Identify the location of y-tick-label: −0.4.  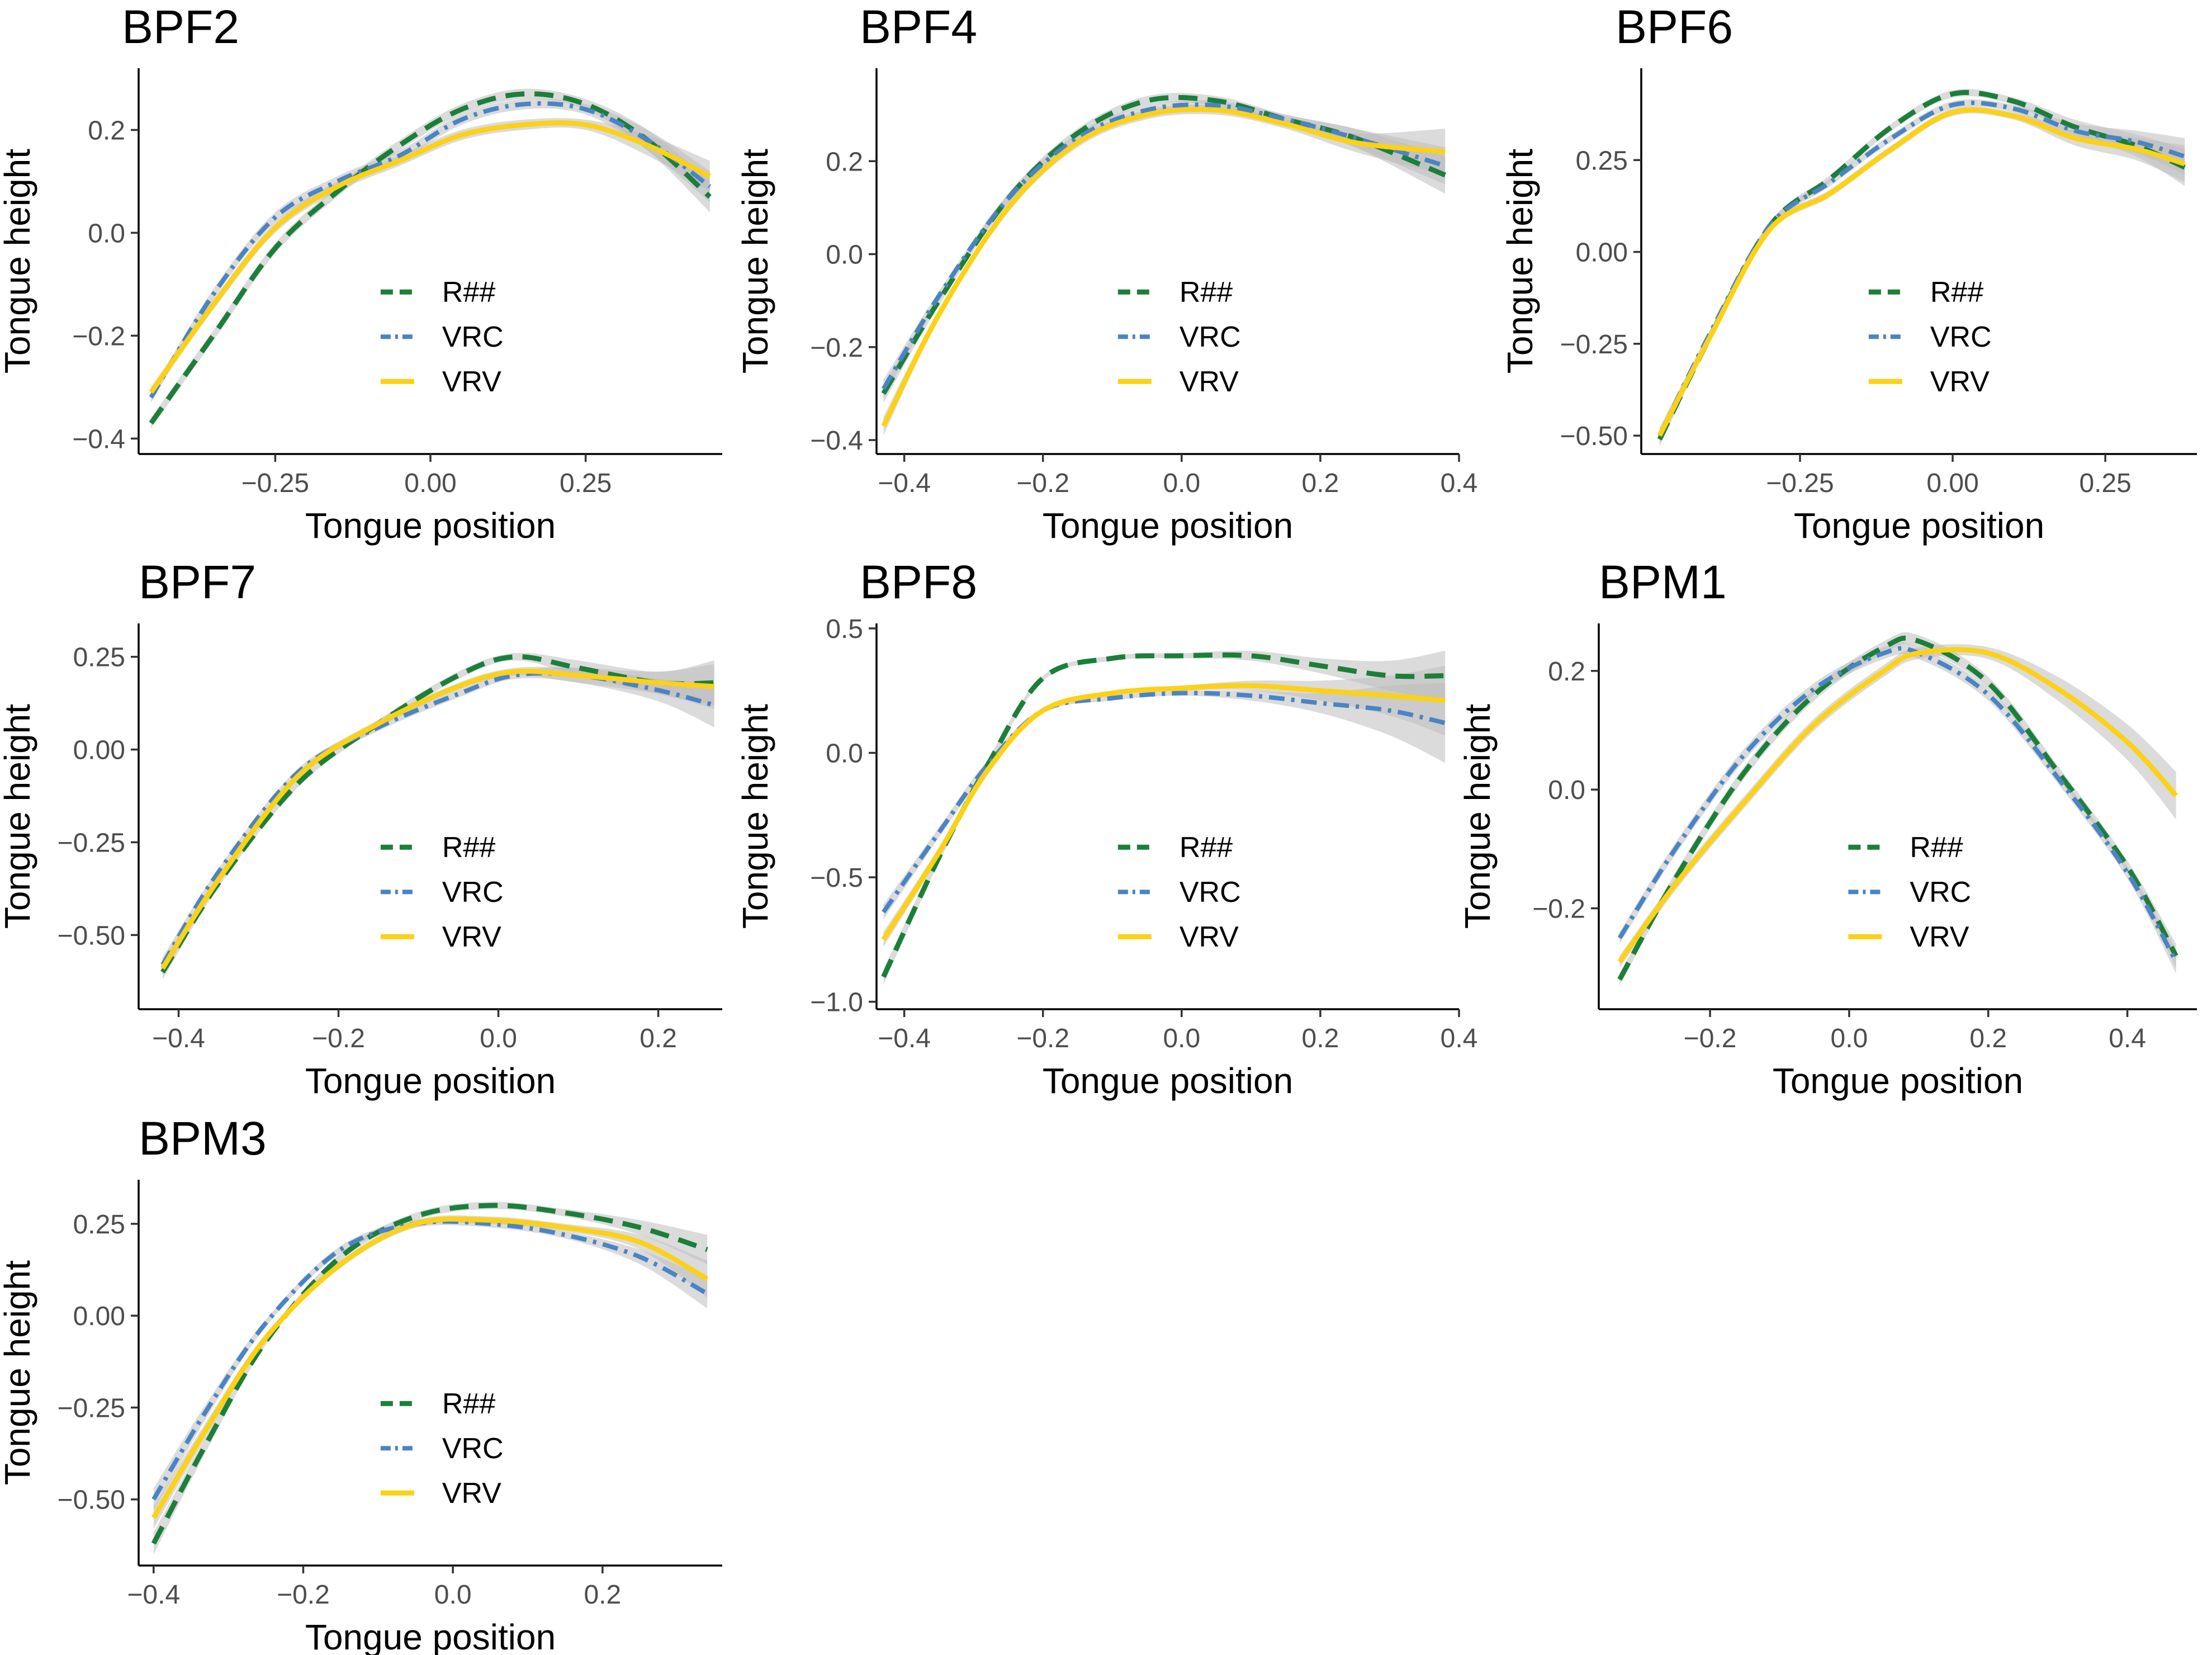
(836, 441).